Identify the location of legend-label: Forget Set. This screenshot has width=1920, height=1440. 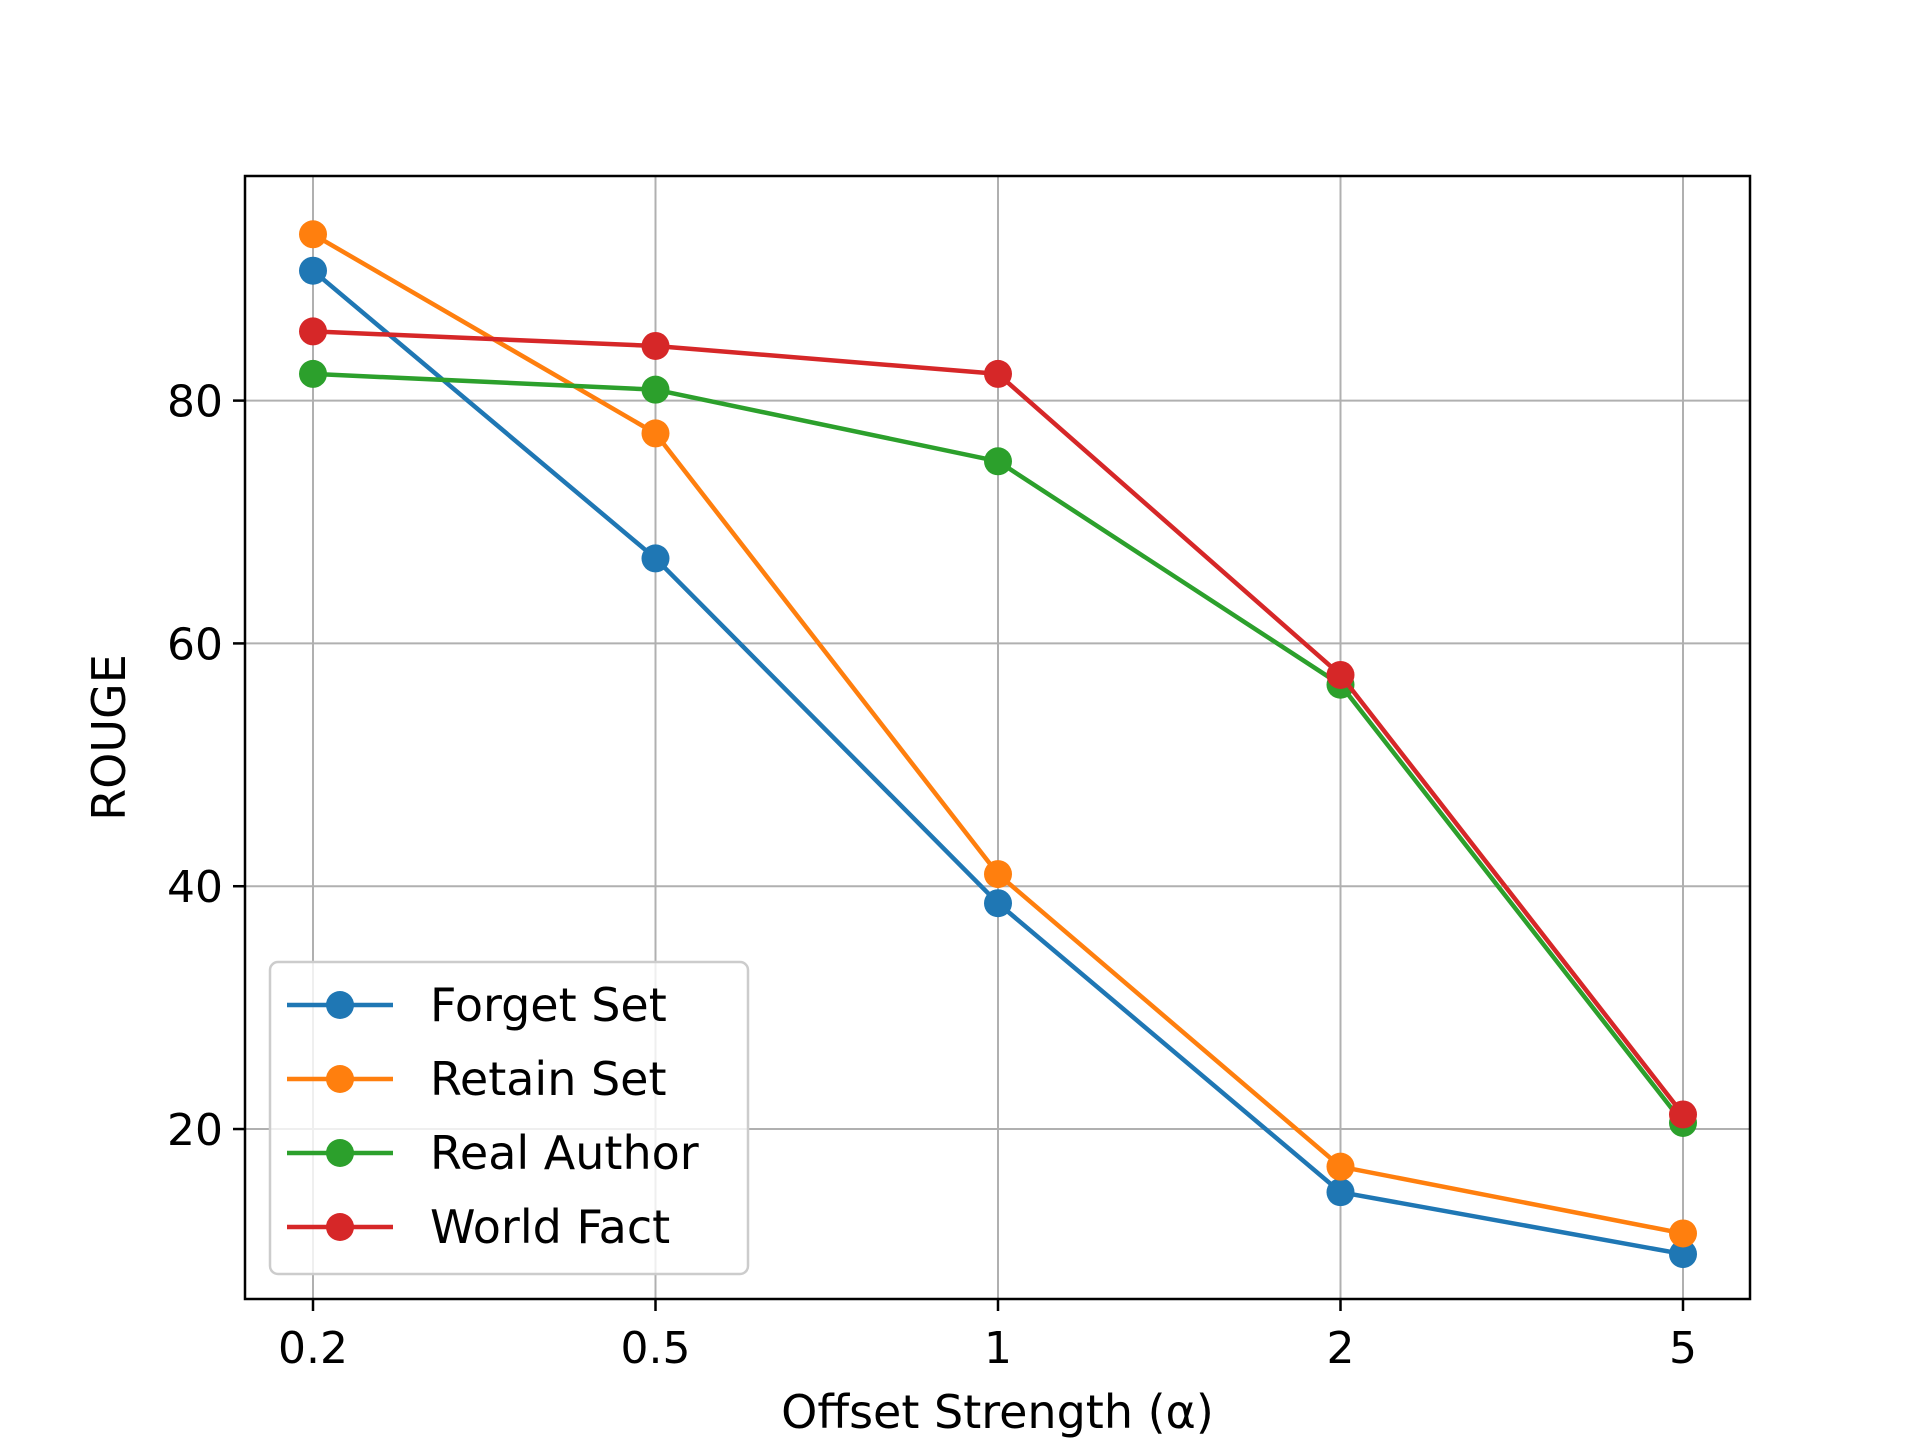
(548, 1005).